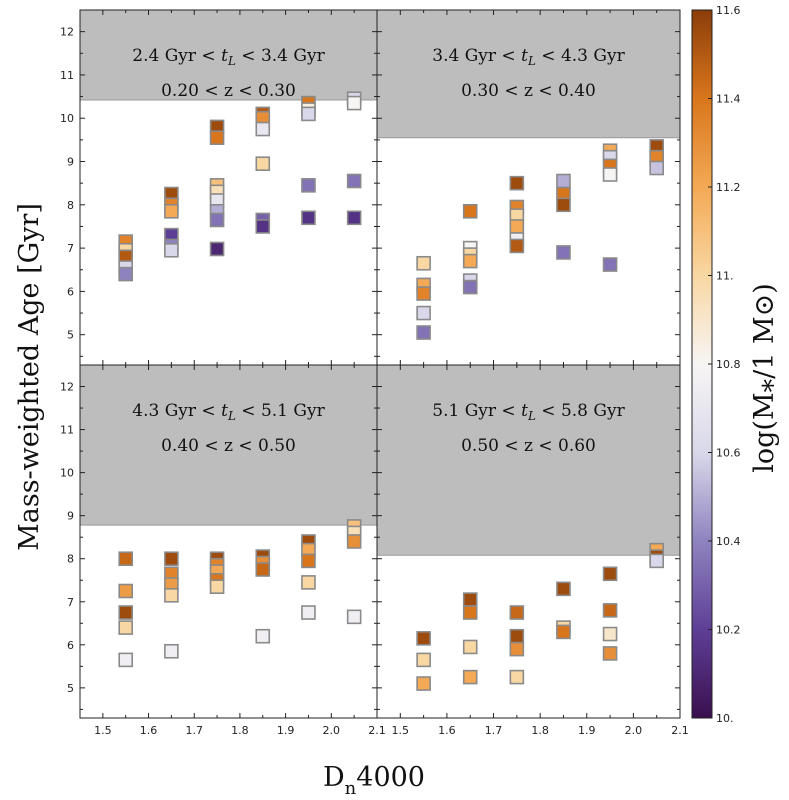 The image size is (789, 800). What do you see at coordinates (374, 780) in the screenshot?
I see `x-axis-title: Dn4000` at bounding box center [374, 780].